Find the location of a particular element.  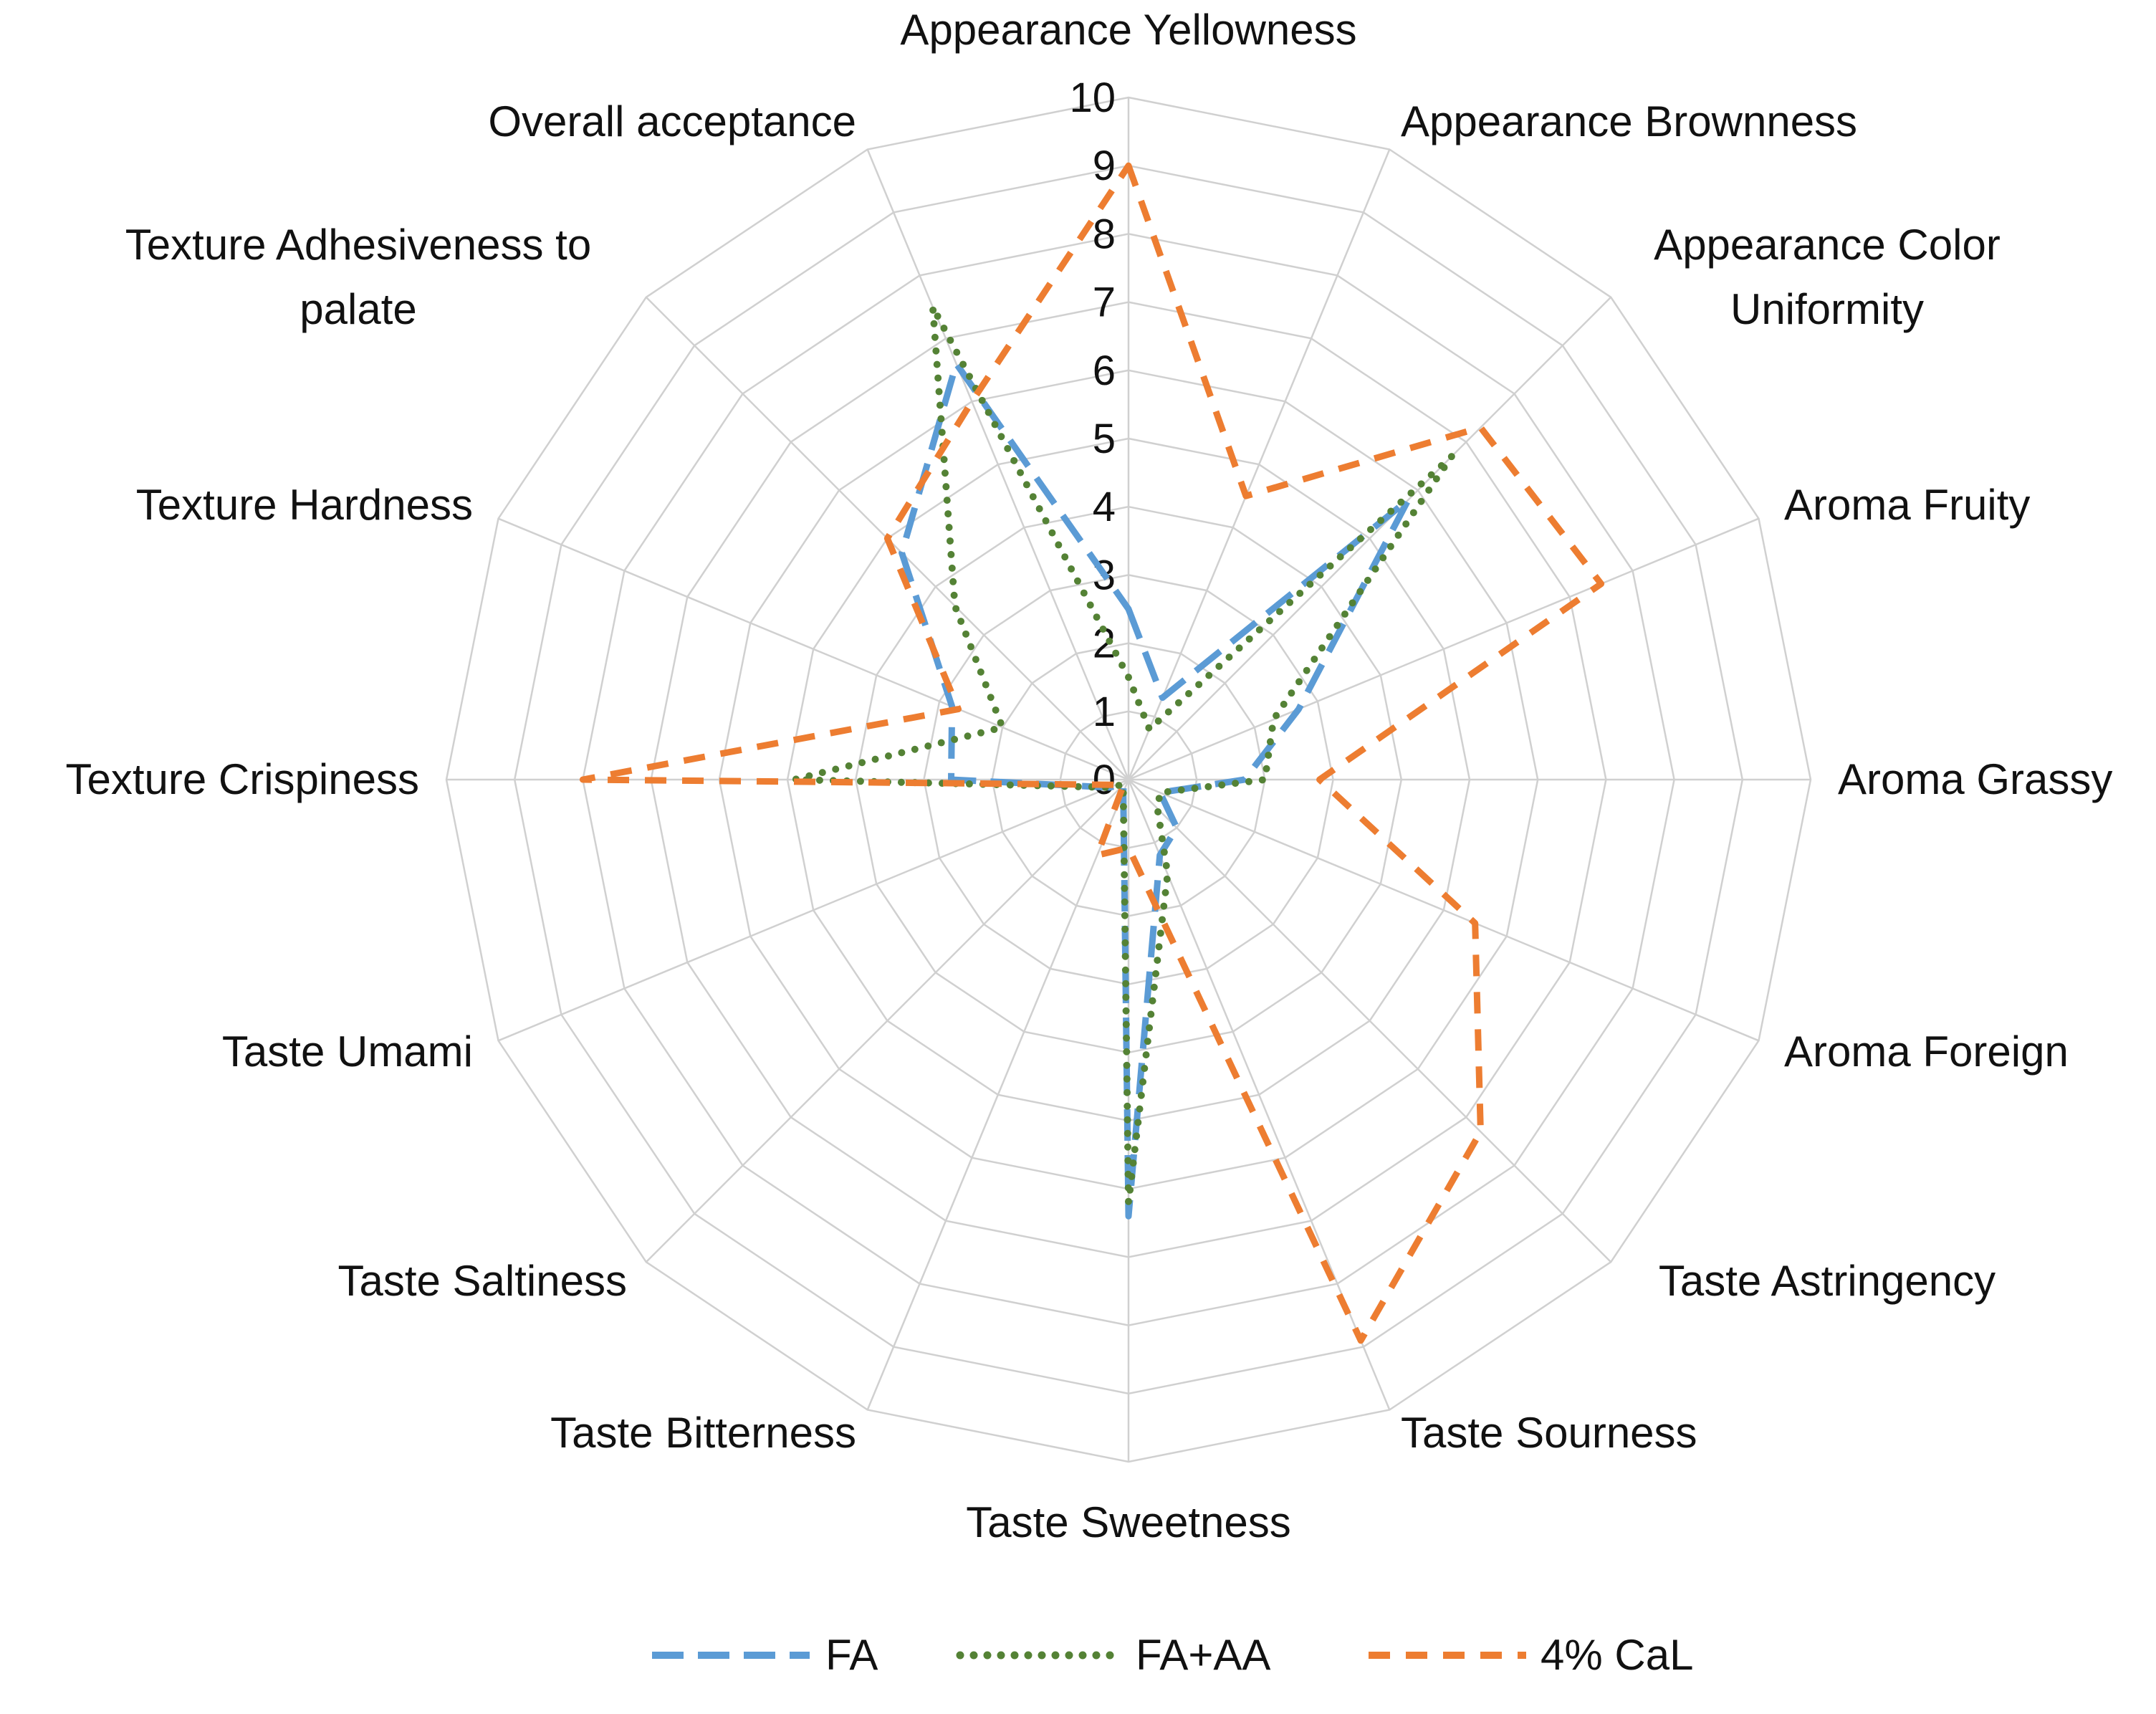

legend: FA FA+AA 4% CaL is located at coordinates (1172, 1655).